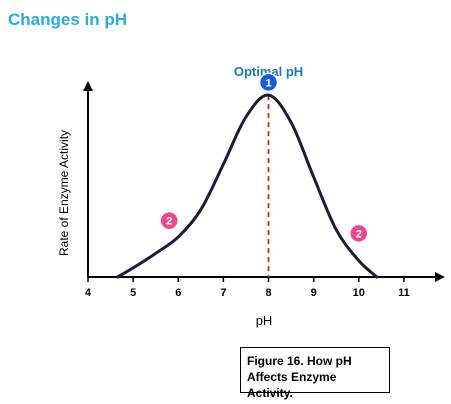 The height and width of the screenshot is (404, 451). I want to click on x-tick-label: 7, so click(223, 293).